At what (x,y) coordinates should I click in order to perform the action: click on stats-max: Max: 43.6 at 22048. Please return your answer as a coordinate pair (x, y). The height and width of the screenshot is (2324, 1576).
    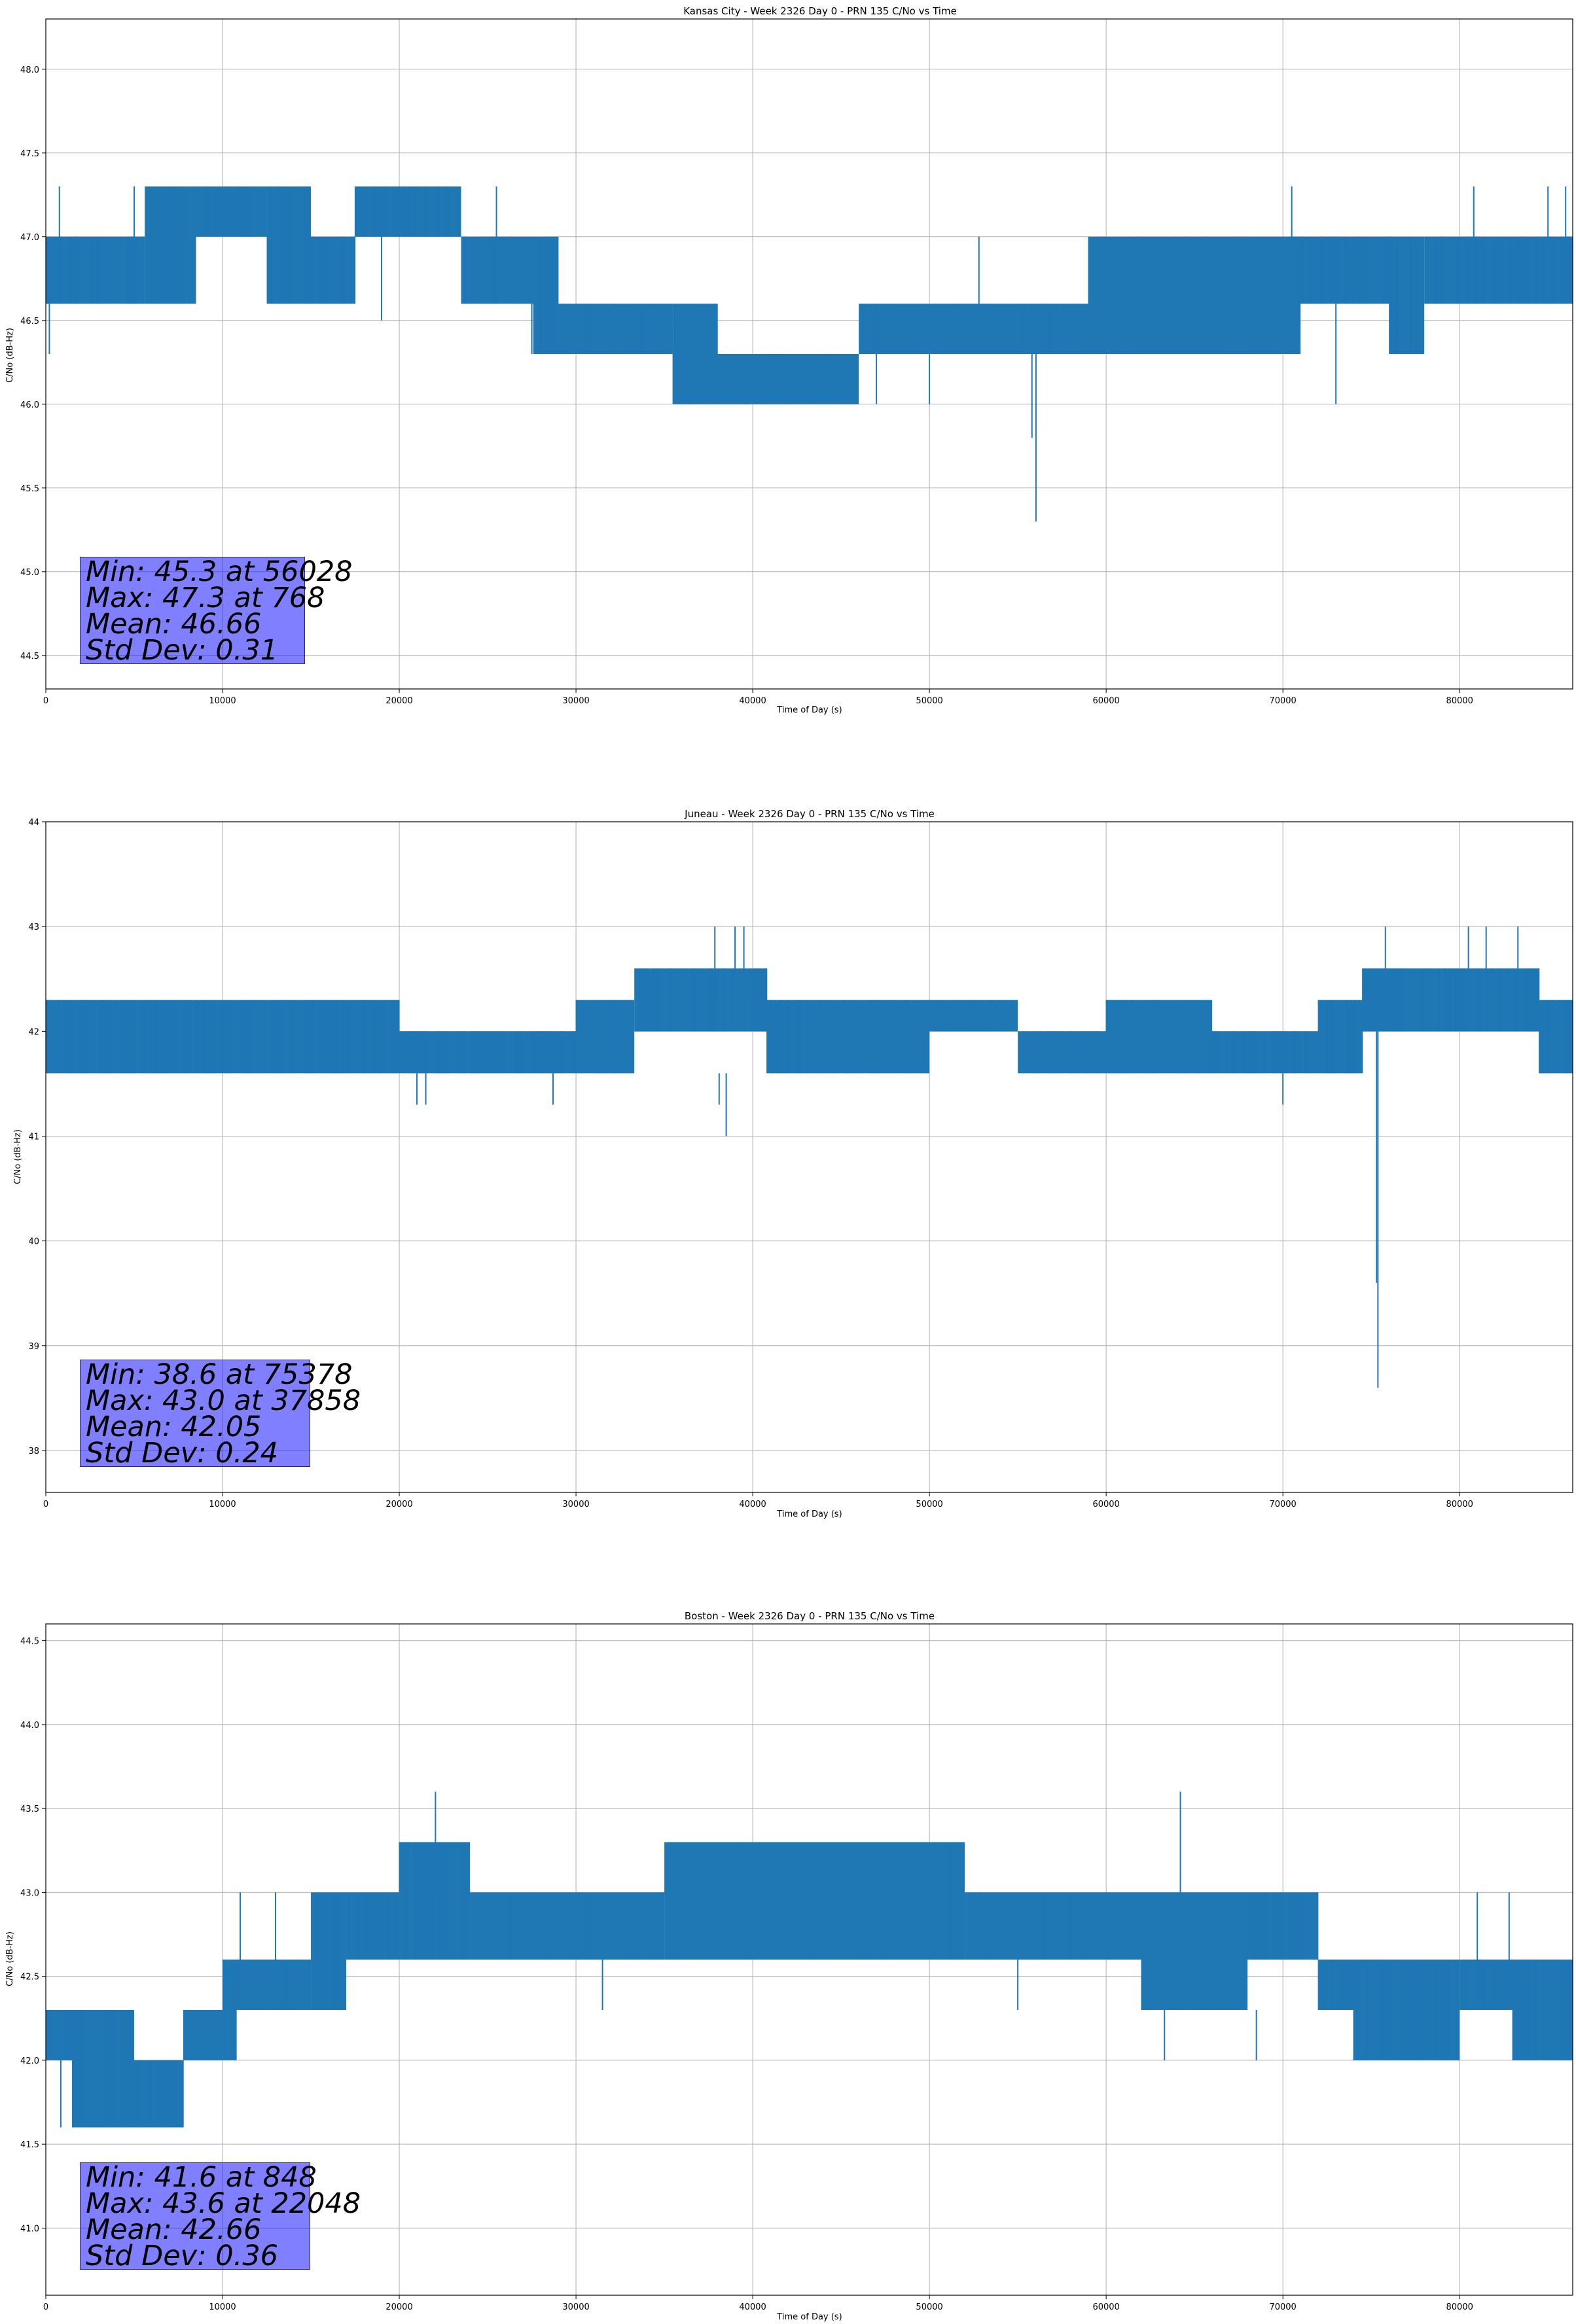
    Looking at the image, I should click on (223, 2204).